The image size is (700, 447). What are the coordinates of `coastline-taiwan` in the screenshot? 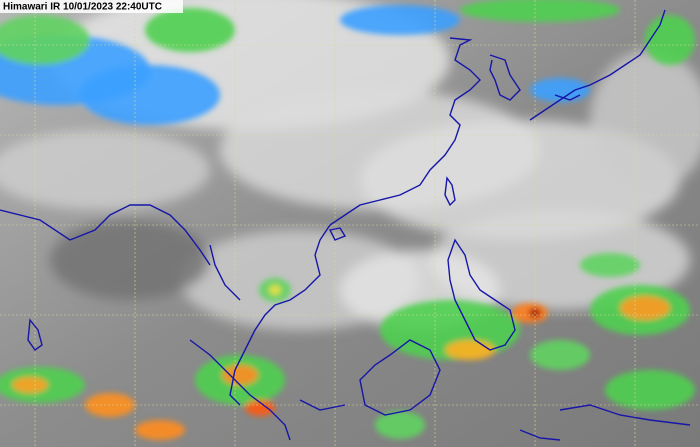 It's located at (450, 191).